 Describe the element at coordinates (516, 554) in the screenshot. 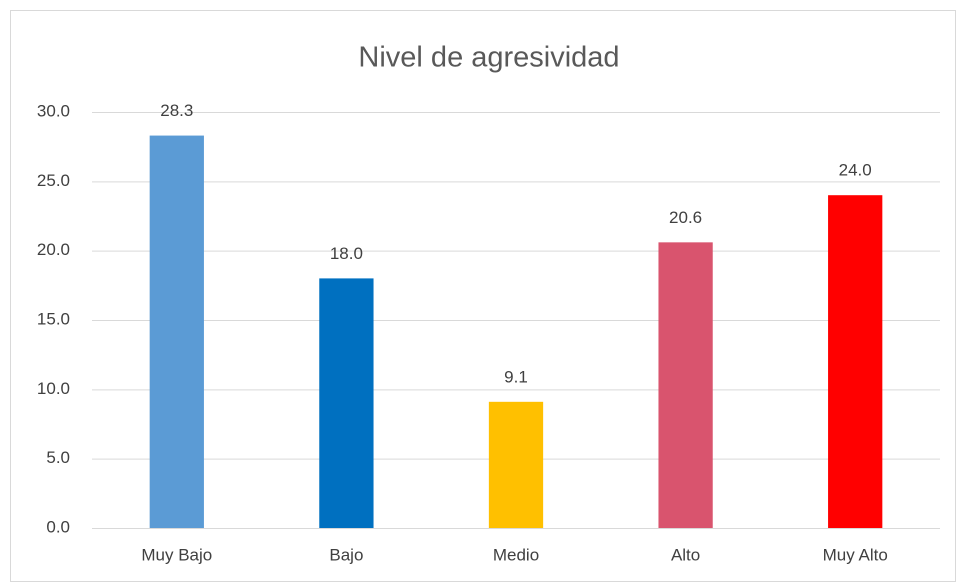

I see `x-tick-label: Medio` at that location.